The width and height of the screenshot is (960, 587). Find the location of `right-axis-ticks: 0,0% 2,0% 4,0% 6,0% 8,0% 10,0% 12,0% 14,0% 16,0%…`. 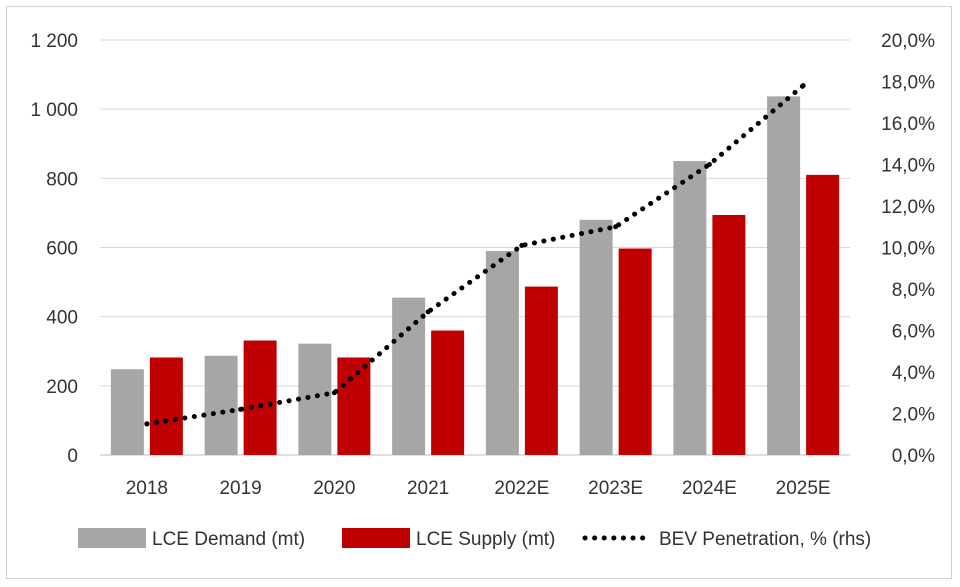

right-axis-ticks: 0,0% 2,0% 4,0% 6,0% 8,0% 10,0% 12,0% 14,0% 16,0%… is located at coordinates (908, 249).